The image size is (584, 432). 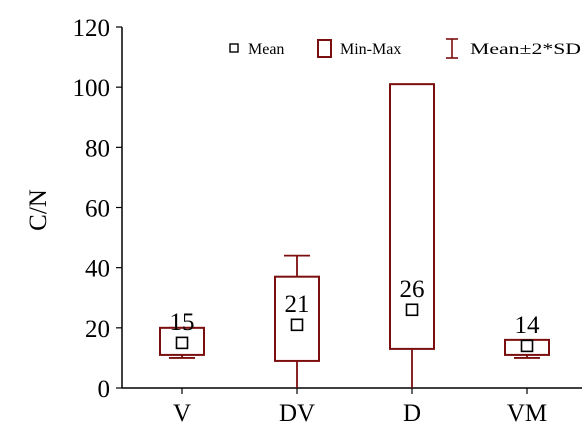 What do you see at coordinates (527, 413) in the screenshot?
I see `x-tick-label: VM` at bounding box center [527, 413].